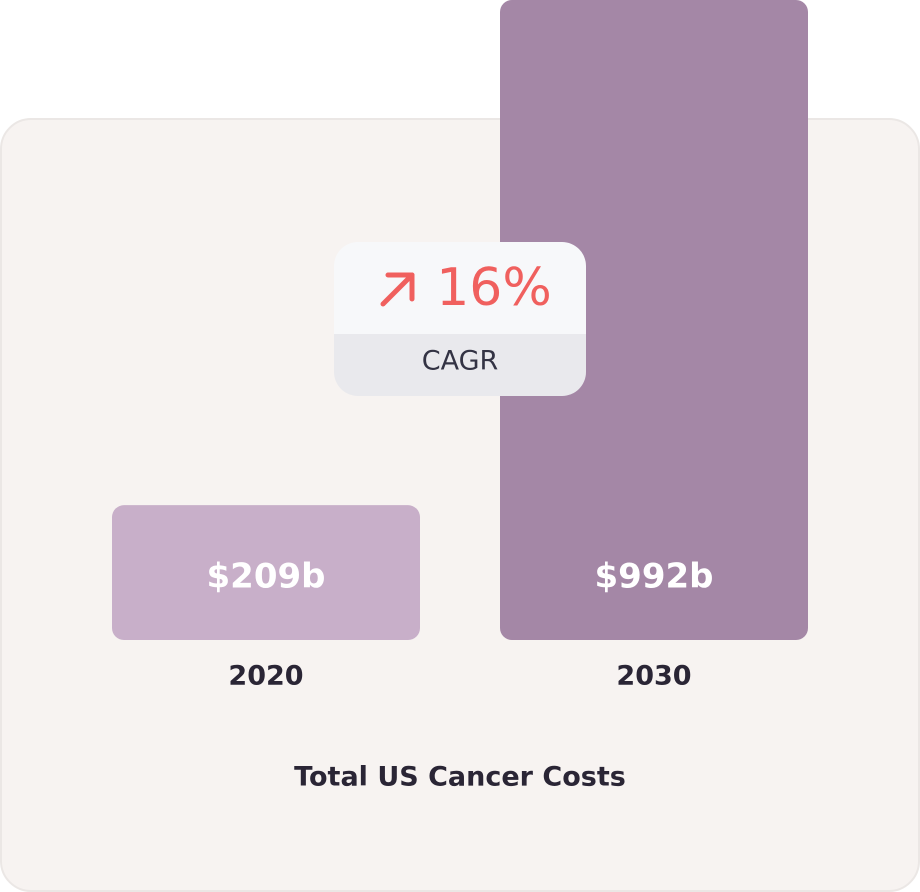  I want to click on category-label: 2030, so click(653, 676).